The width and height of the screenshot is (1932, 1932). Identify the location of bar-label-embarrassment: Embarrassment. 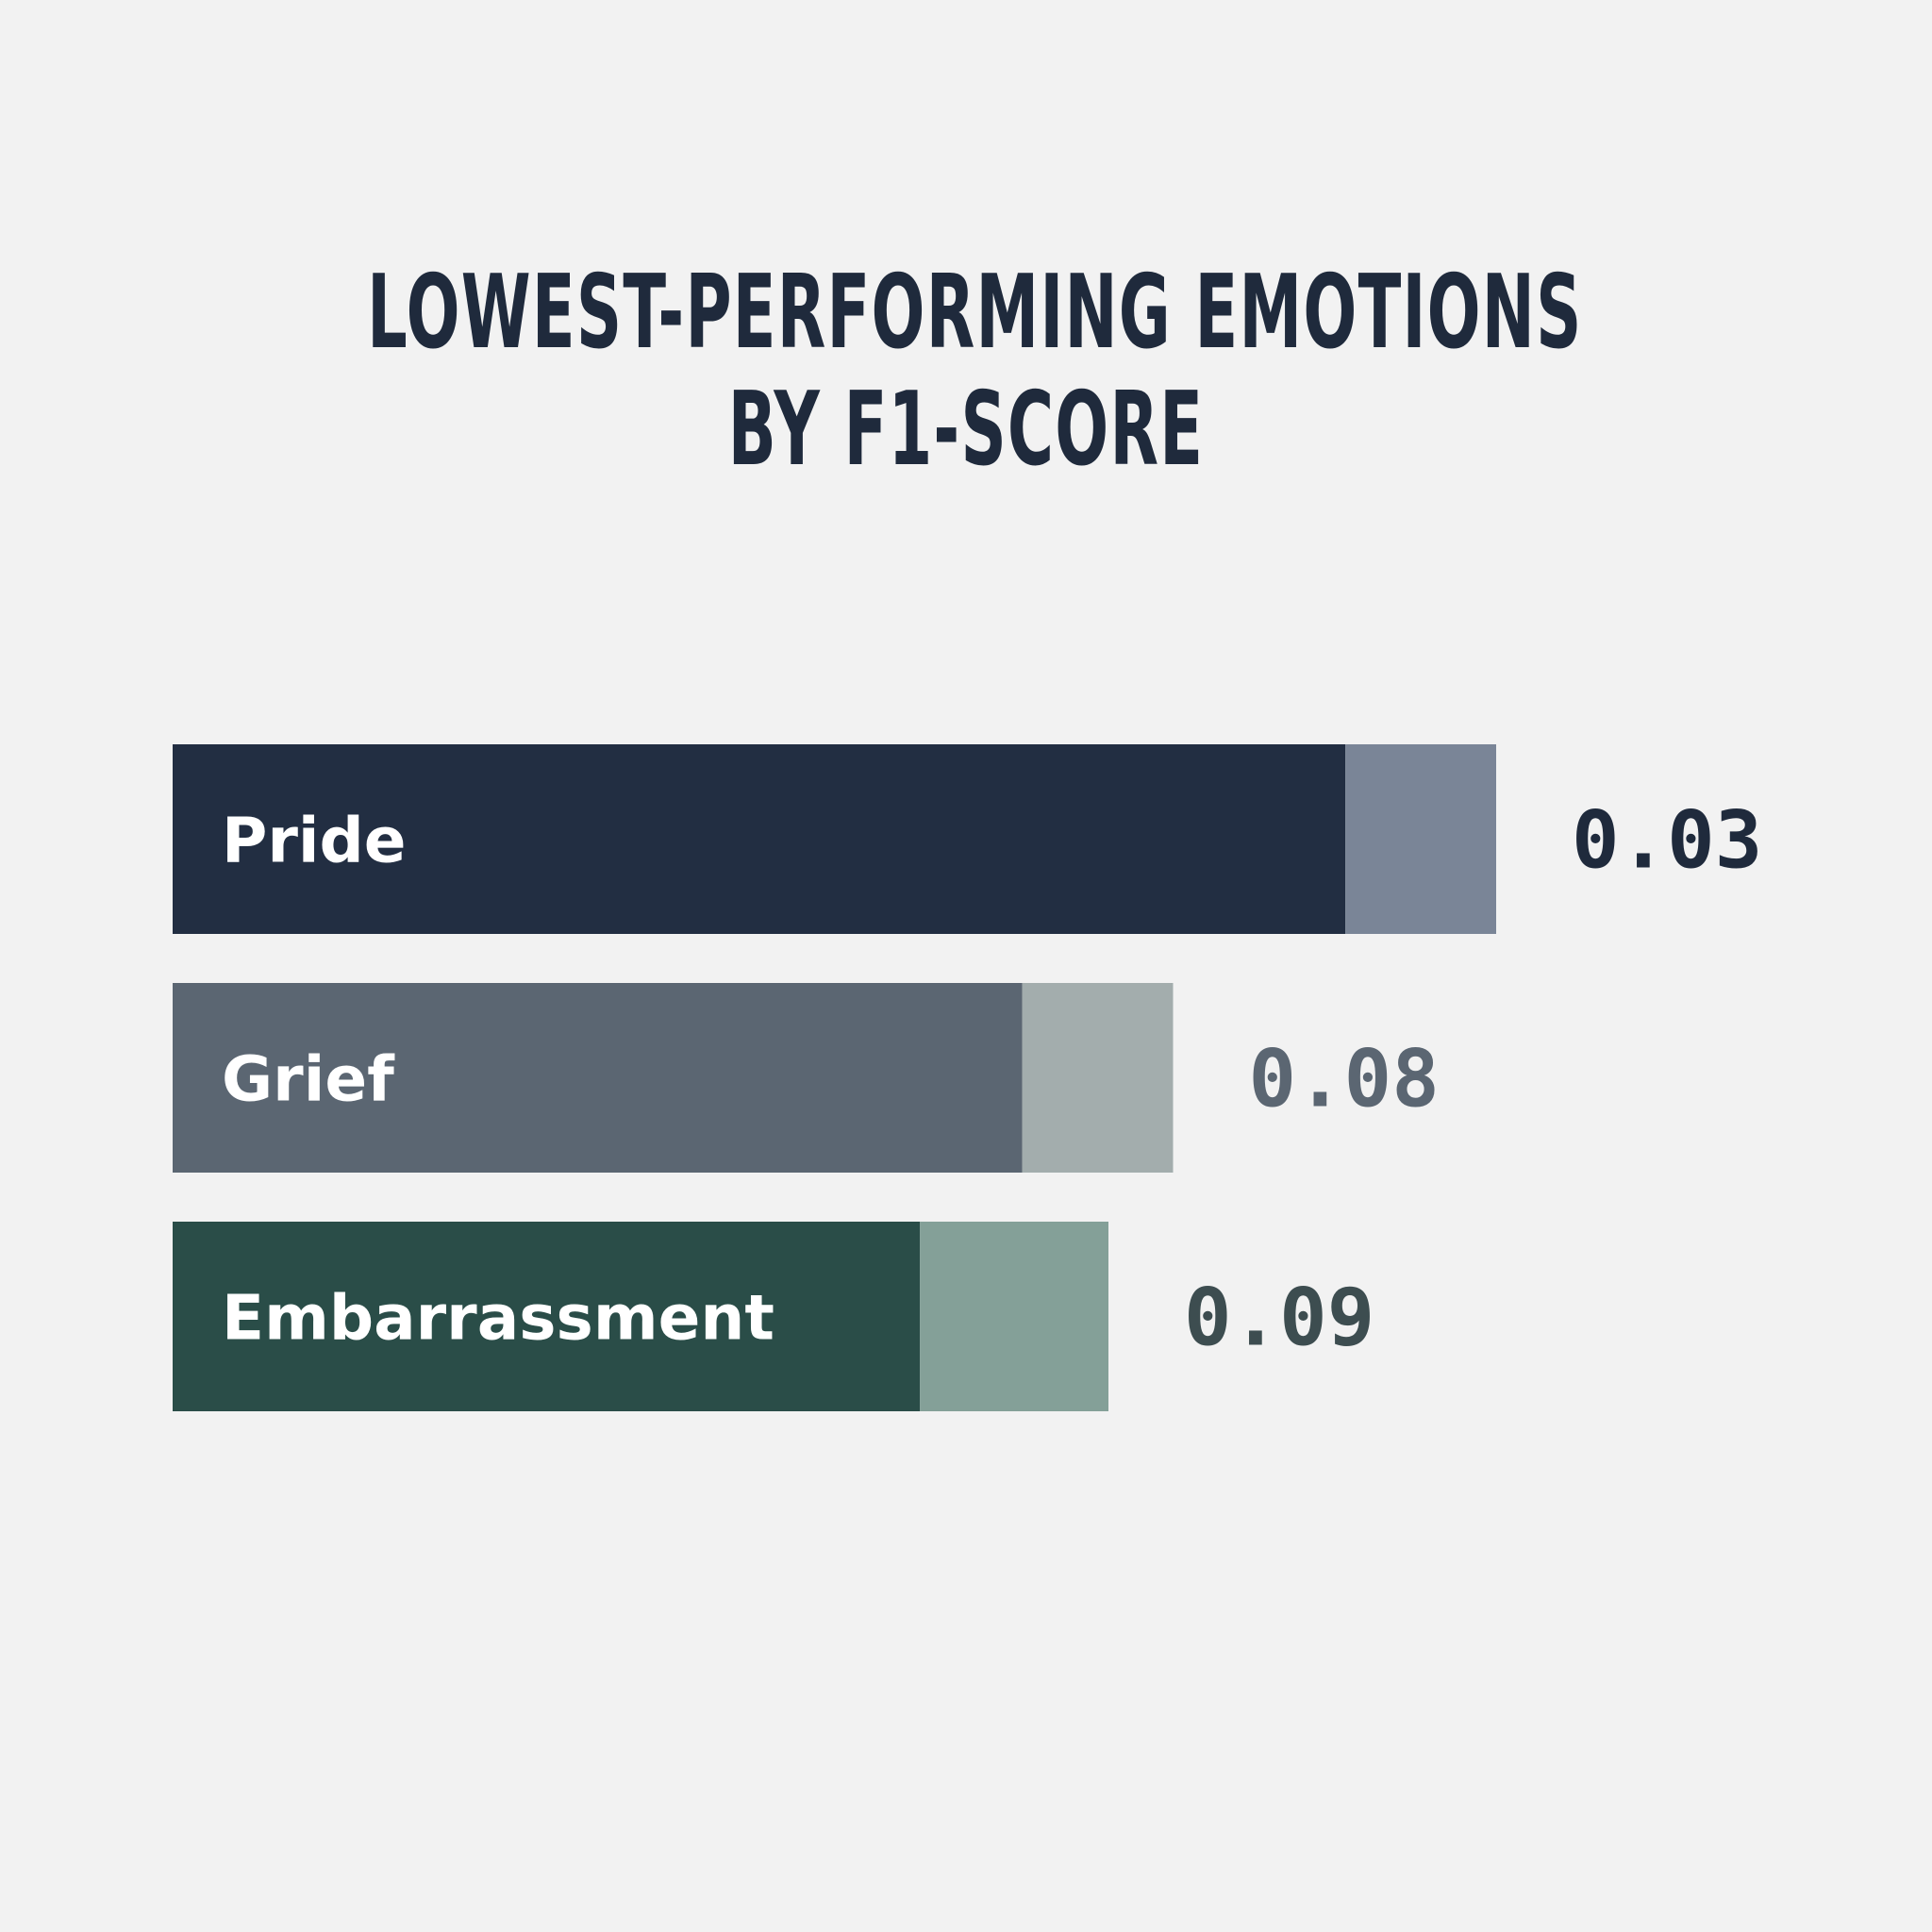
(498, 1319).